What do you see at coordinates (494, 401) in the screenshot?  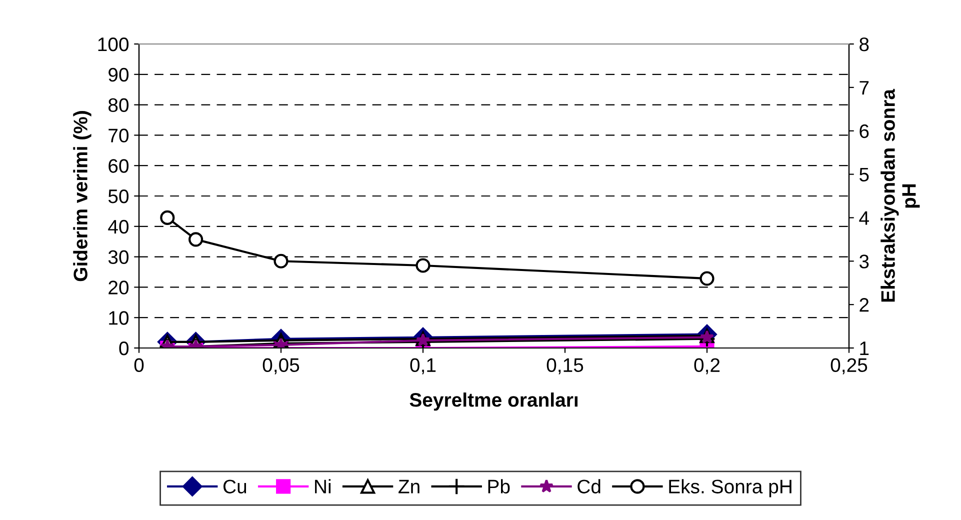 I see `x-axis-title: Seyreltme oranları` at bounding box center [494, 401].